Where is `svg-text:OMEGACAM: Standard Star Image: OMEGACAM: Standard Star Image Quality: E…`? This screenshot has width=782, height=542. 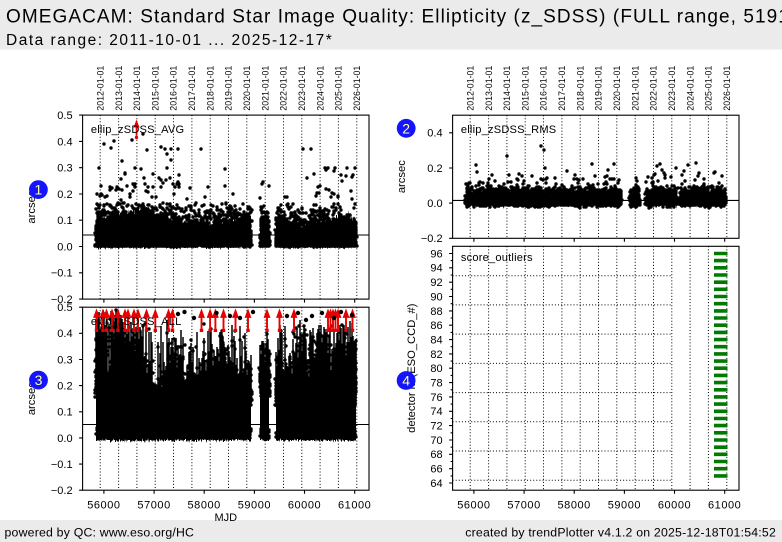 svg-text:OMEGACAM: Standard Star Image: OMEGACAM: Standard Star Image Quality: E… is located at coordinates (394, 17).